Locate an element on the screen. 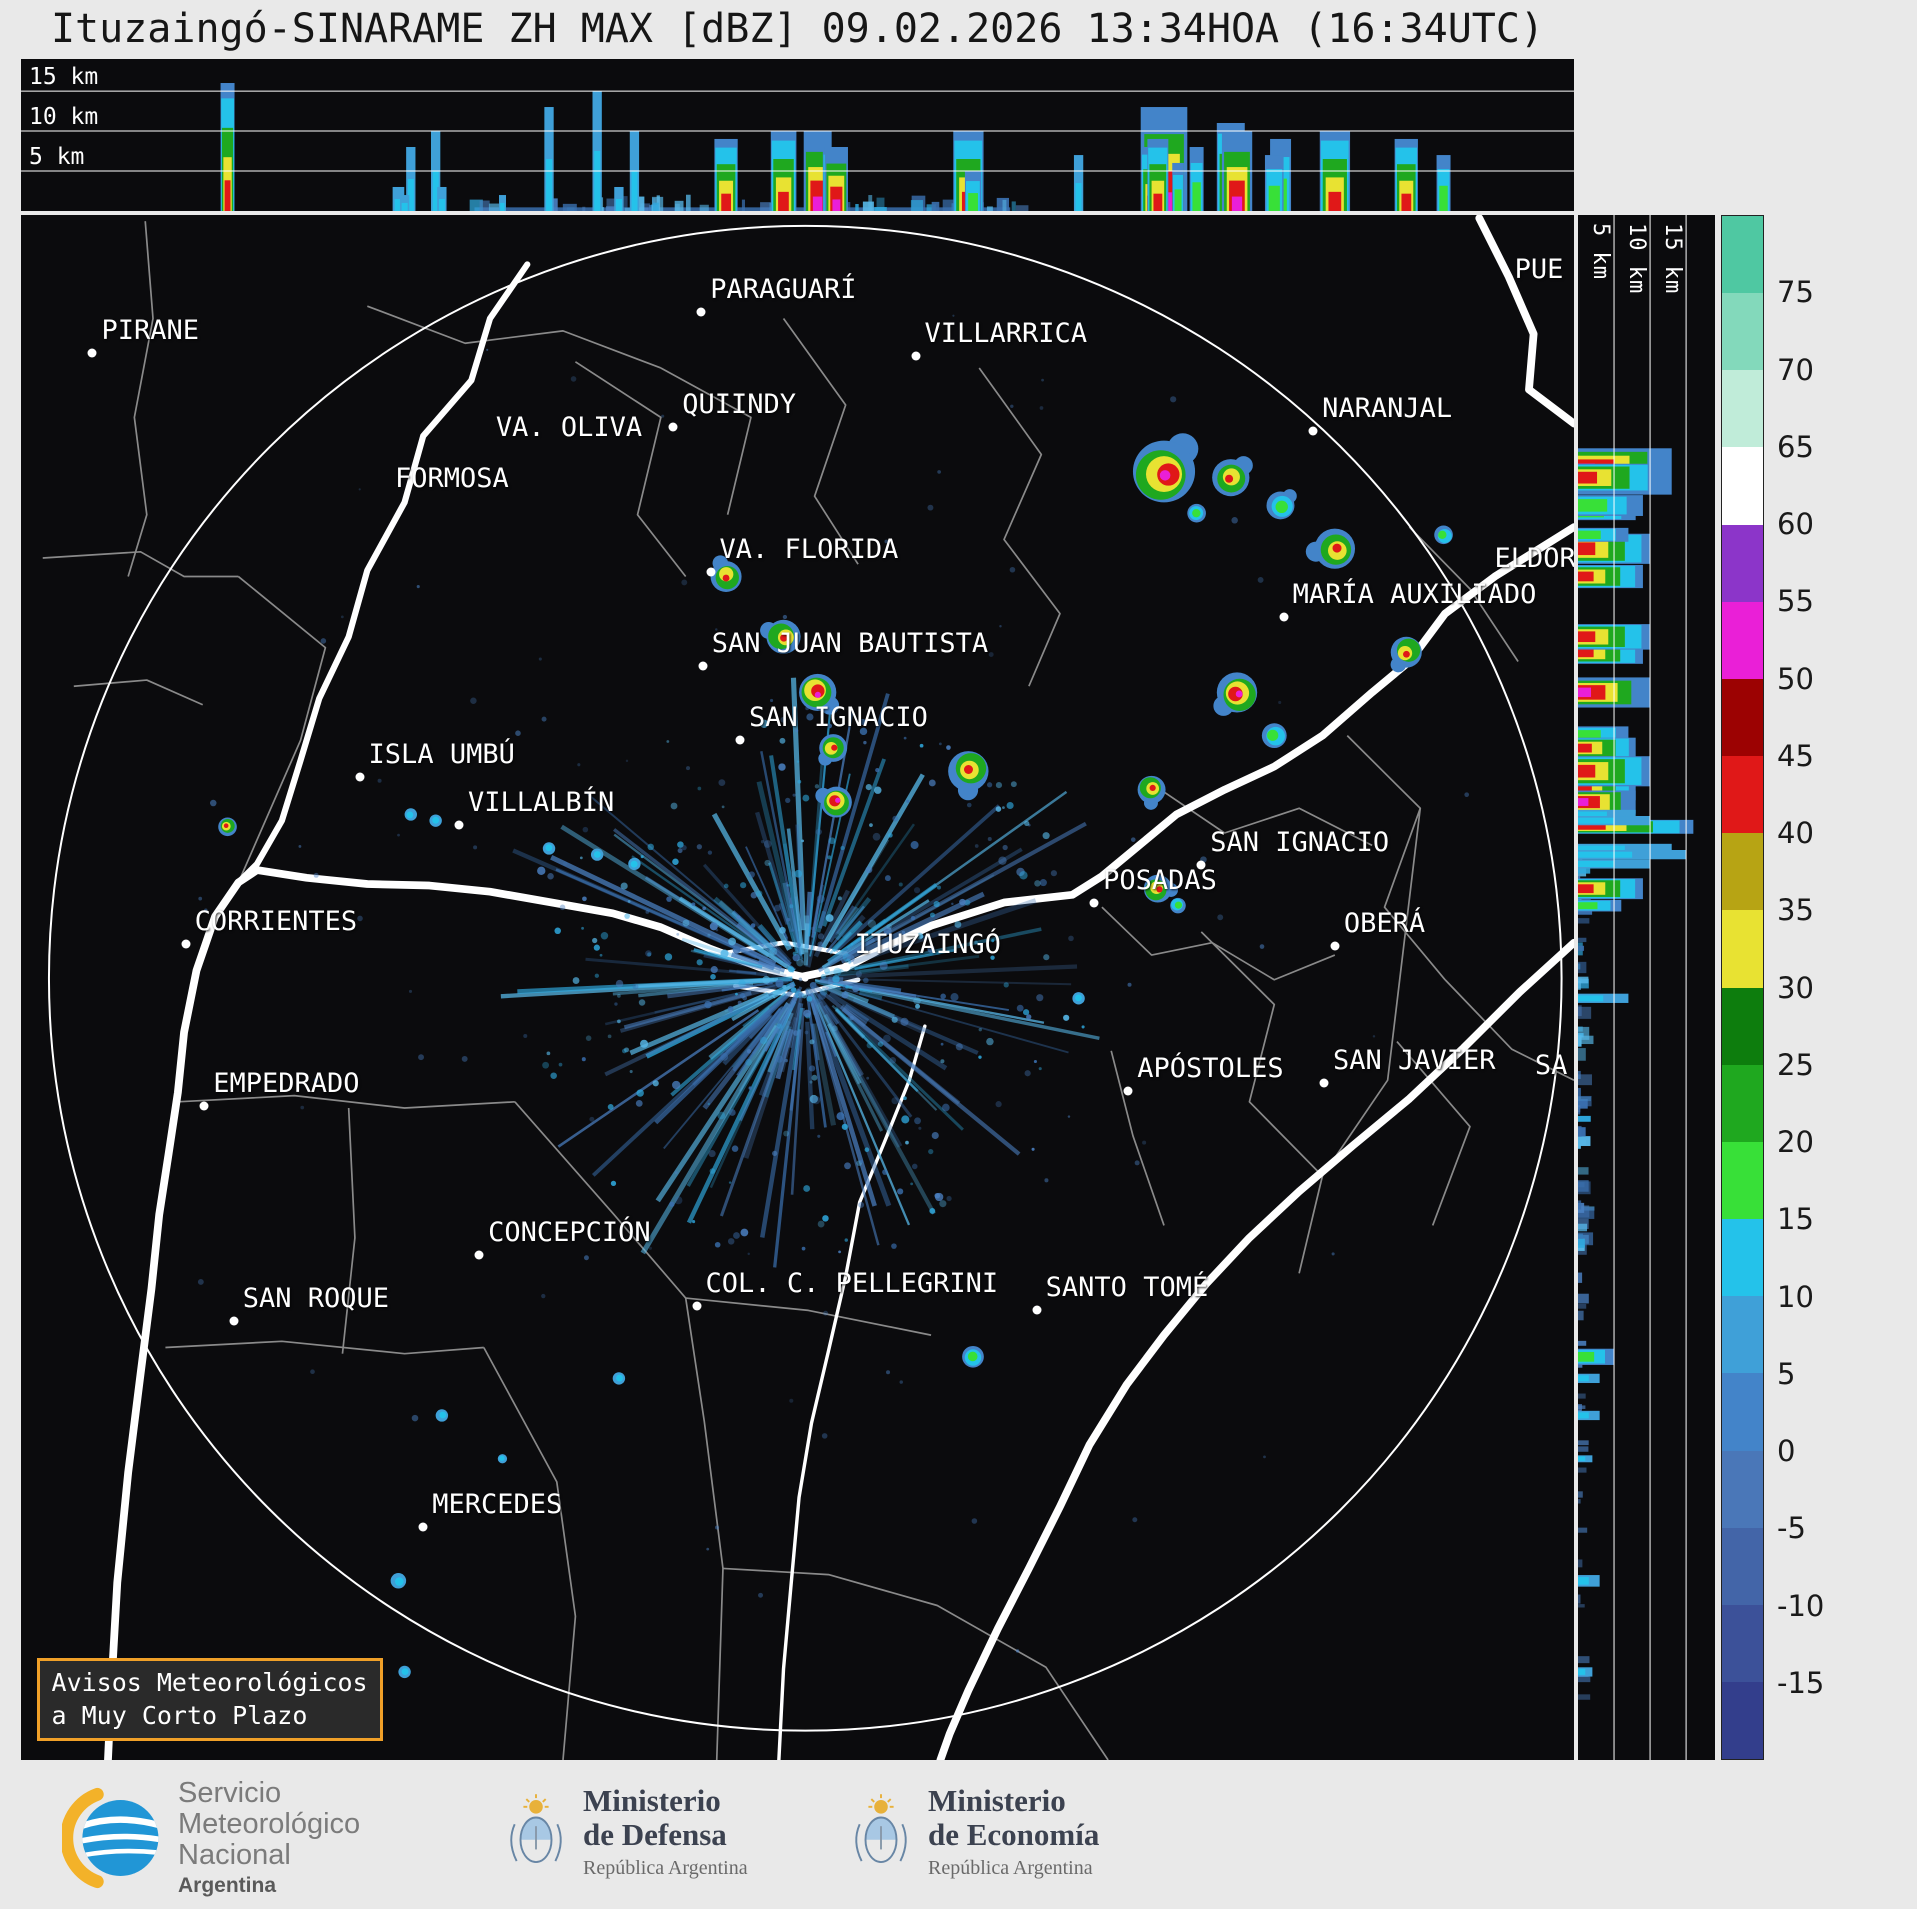 This screenshot has width=1917, height=1909. city-label: POSADAS is located at coordinates (1160, 880).